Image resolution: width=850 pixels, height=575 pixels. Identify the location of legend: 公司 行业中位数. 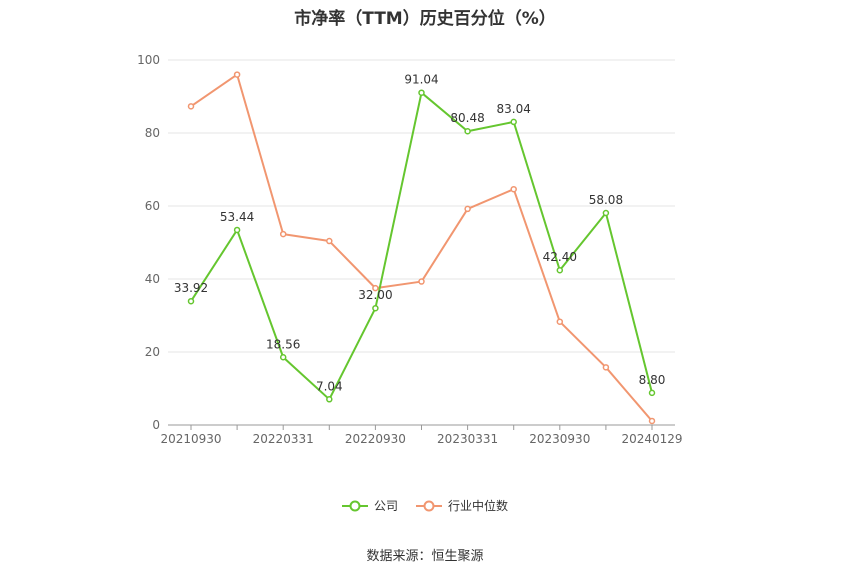
(425, 505).